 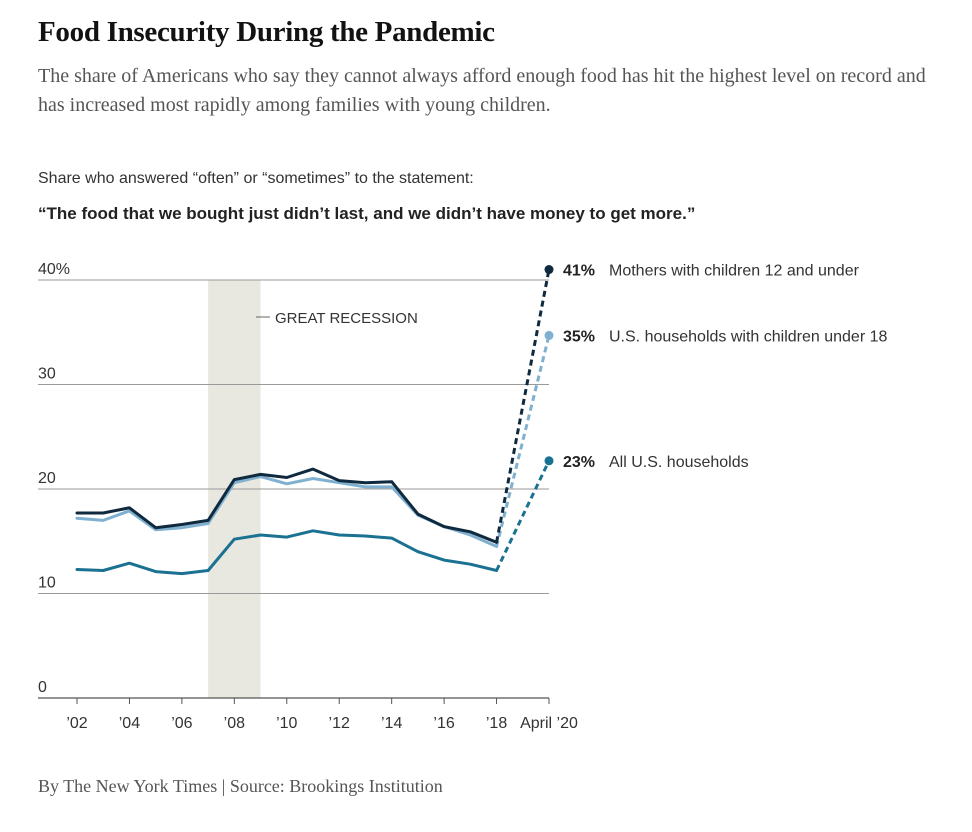 I want to click on x-tick-label: ’16, so click(x=443, y=723).